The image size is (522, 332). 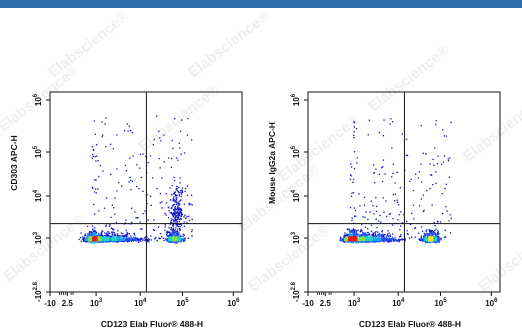 I want to click on top-color-band, so click(x=261, y=4).